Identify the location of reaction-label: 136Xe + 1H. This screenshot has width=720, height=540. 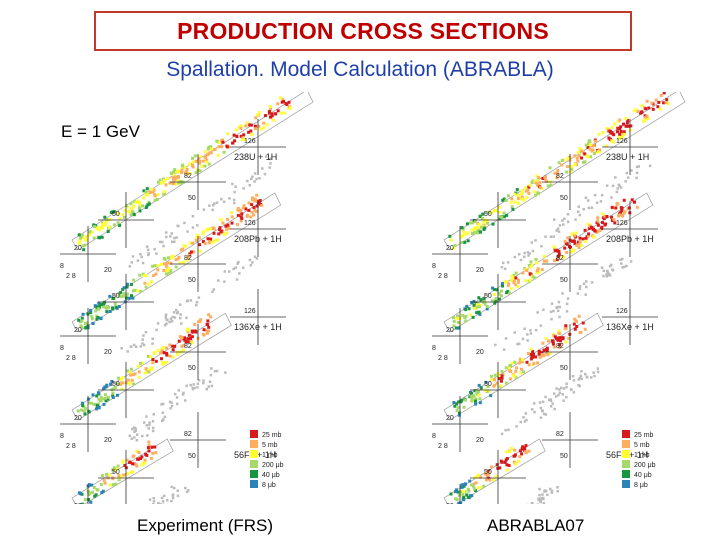
(258, 327).